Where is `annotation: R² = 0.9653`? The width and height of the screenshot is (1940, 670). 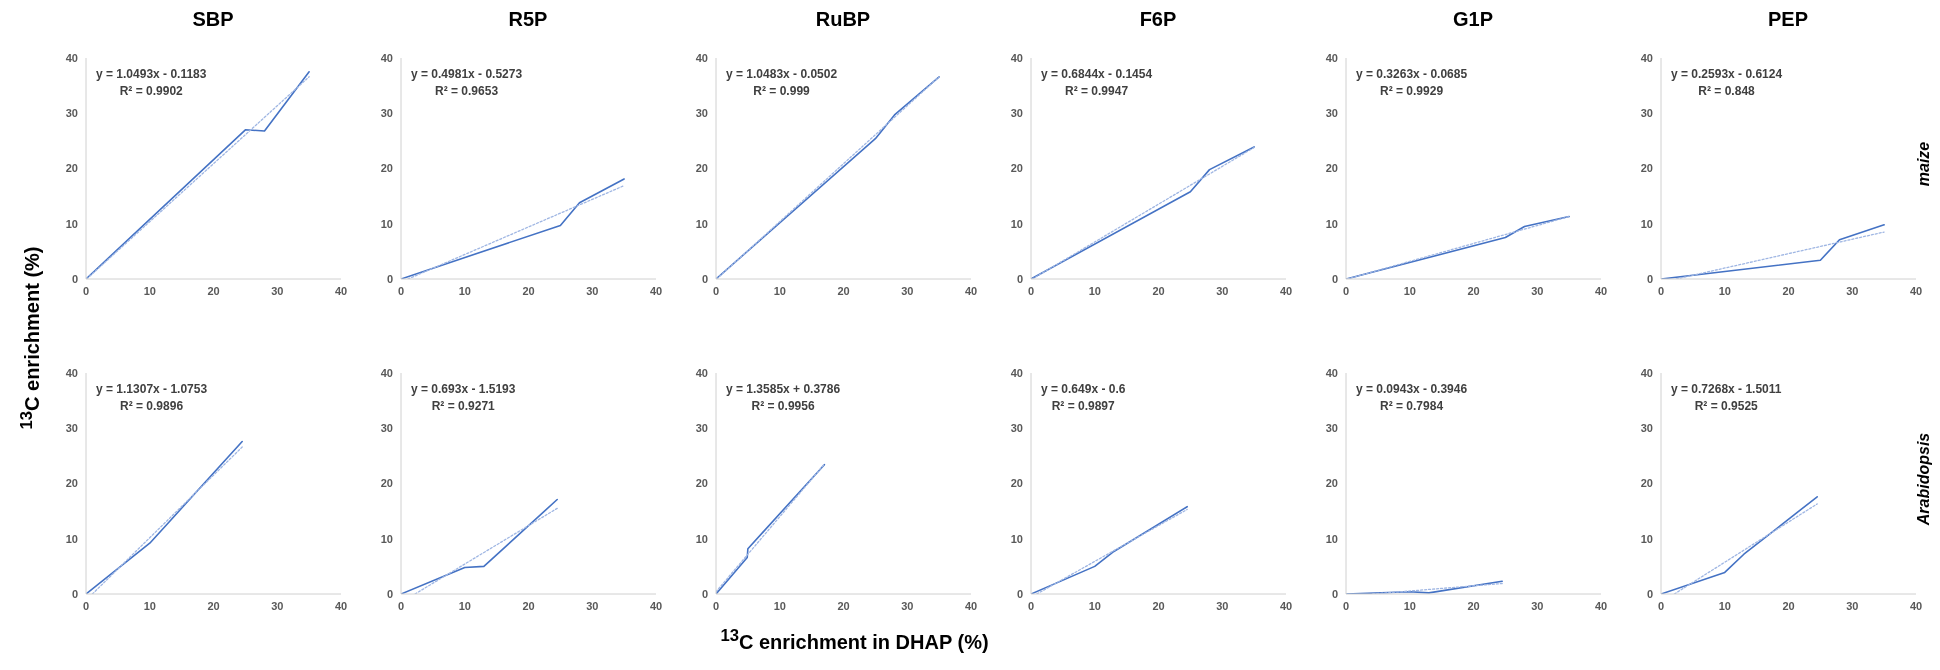
annotation: R² = 0.9653 is located at coordinates (467, 91).